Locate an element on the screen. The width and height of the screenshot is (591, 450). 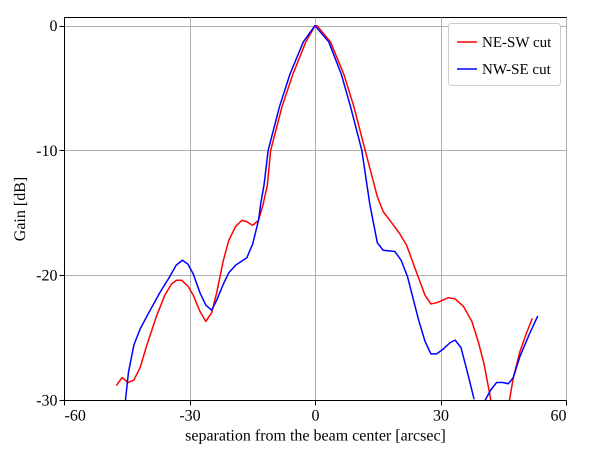
x-tick-label: -30 is located at coordinates (190, 416).